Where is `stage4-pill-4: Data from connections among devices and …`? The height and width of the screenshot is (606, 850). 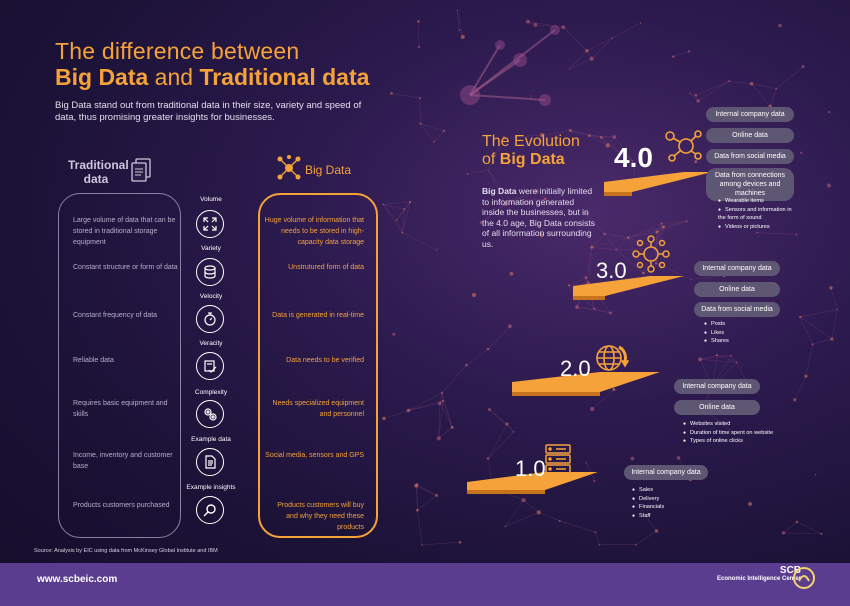
stage4-pill-4: Data from connections among devices and … is located at coordinates (750, 184).